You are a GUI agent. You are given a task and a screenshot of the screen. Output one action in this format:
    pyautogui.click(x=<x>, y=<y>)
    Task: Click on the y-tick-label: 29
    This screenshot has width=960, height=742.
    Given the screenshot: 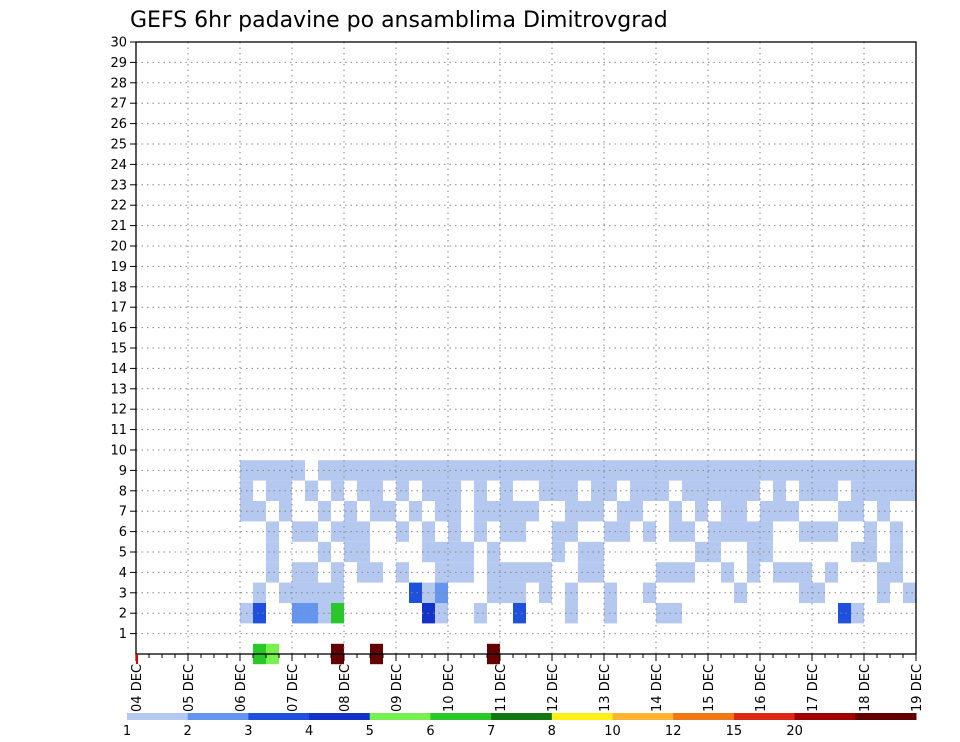 What is the action you would take?
    pyautogui.click(x=118, y=63)
    